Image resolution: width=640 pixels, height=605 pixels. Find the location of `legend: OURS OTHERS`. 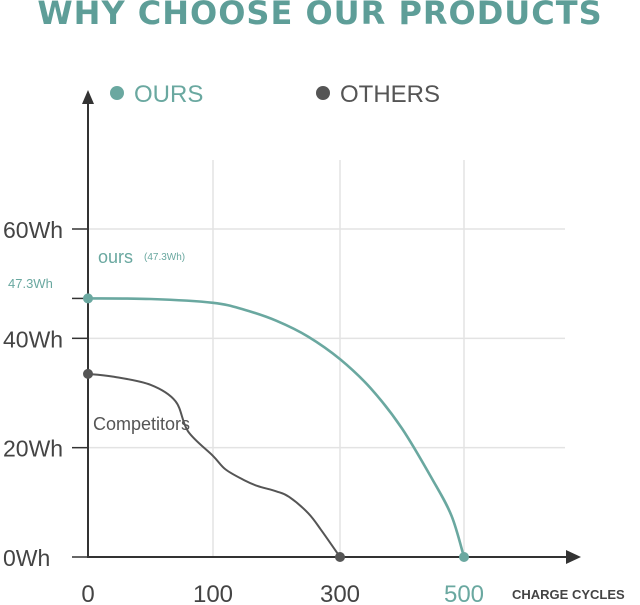

legend: OURS OTHERS is located at coordinates (275, 94).